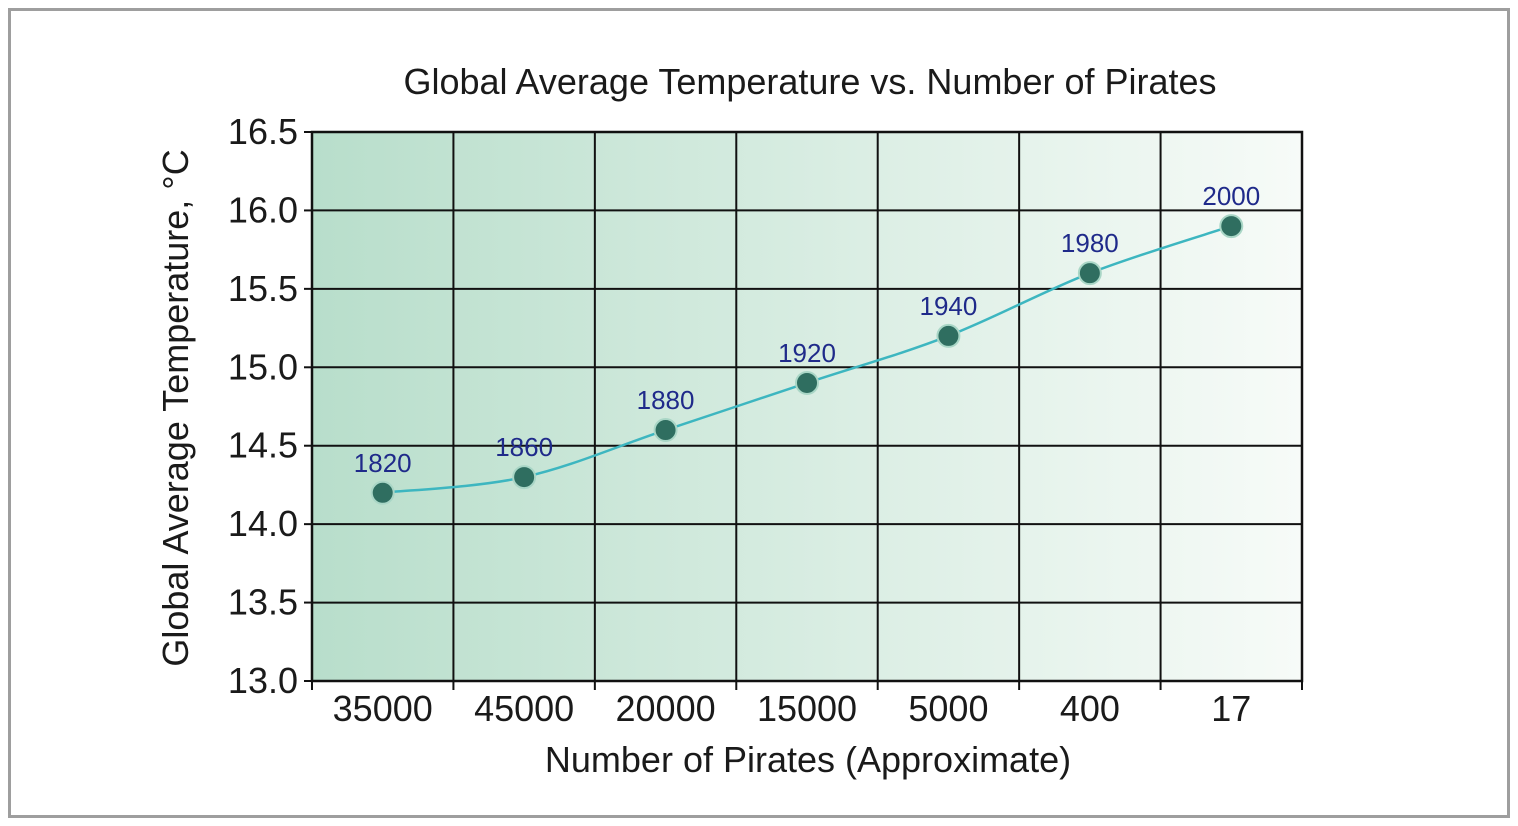  What do you see at coordinates (807, 708) in the screenshot?
I see `x-tick-label: 15000` at bounding box center [807, 708].